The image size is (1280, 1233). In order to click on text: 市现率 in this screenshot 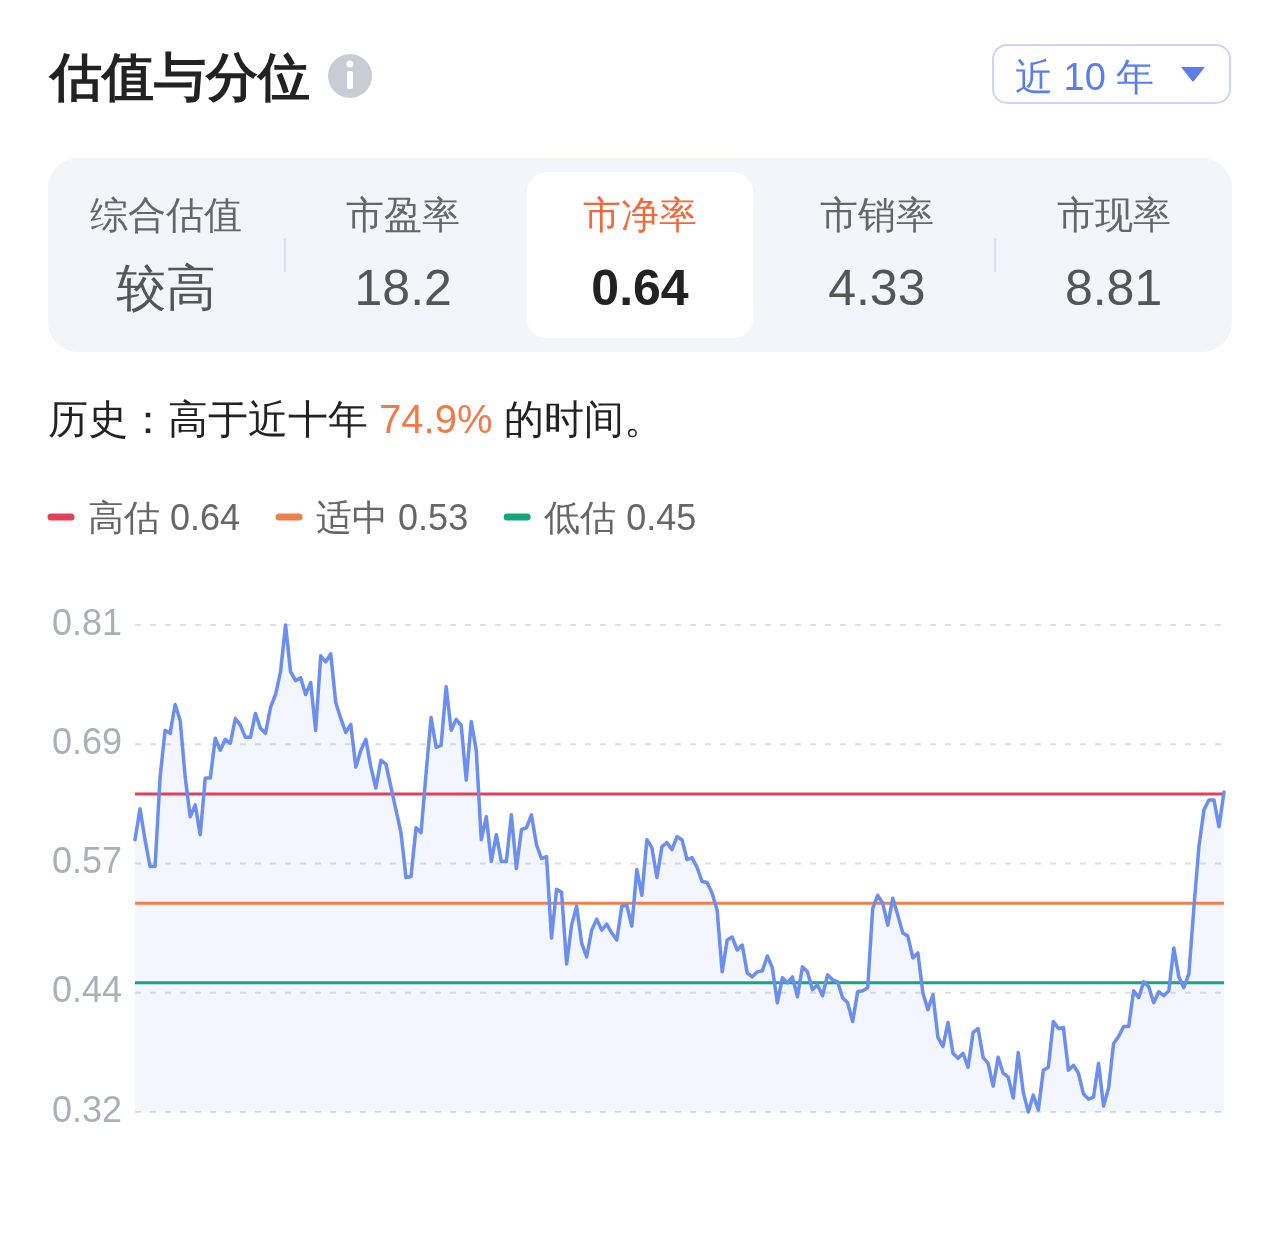, I will do `click(1113, 215)`.